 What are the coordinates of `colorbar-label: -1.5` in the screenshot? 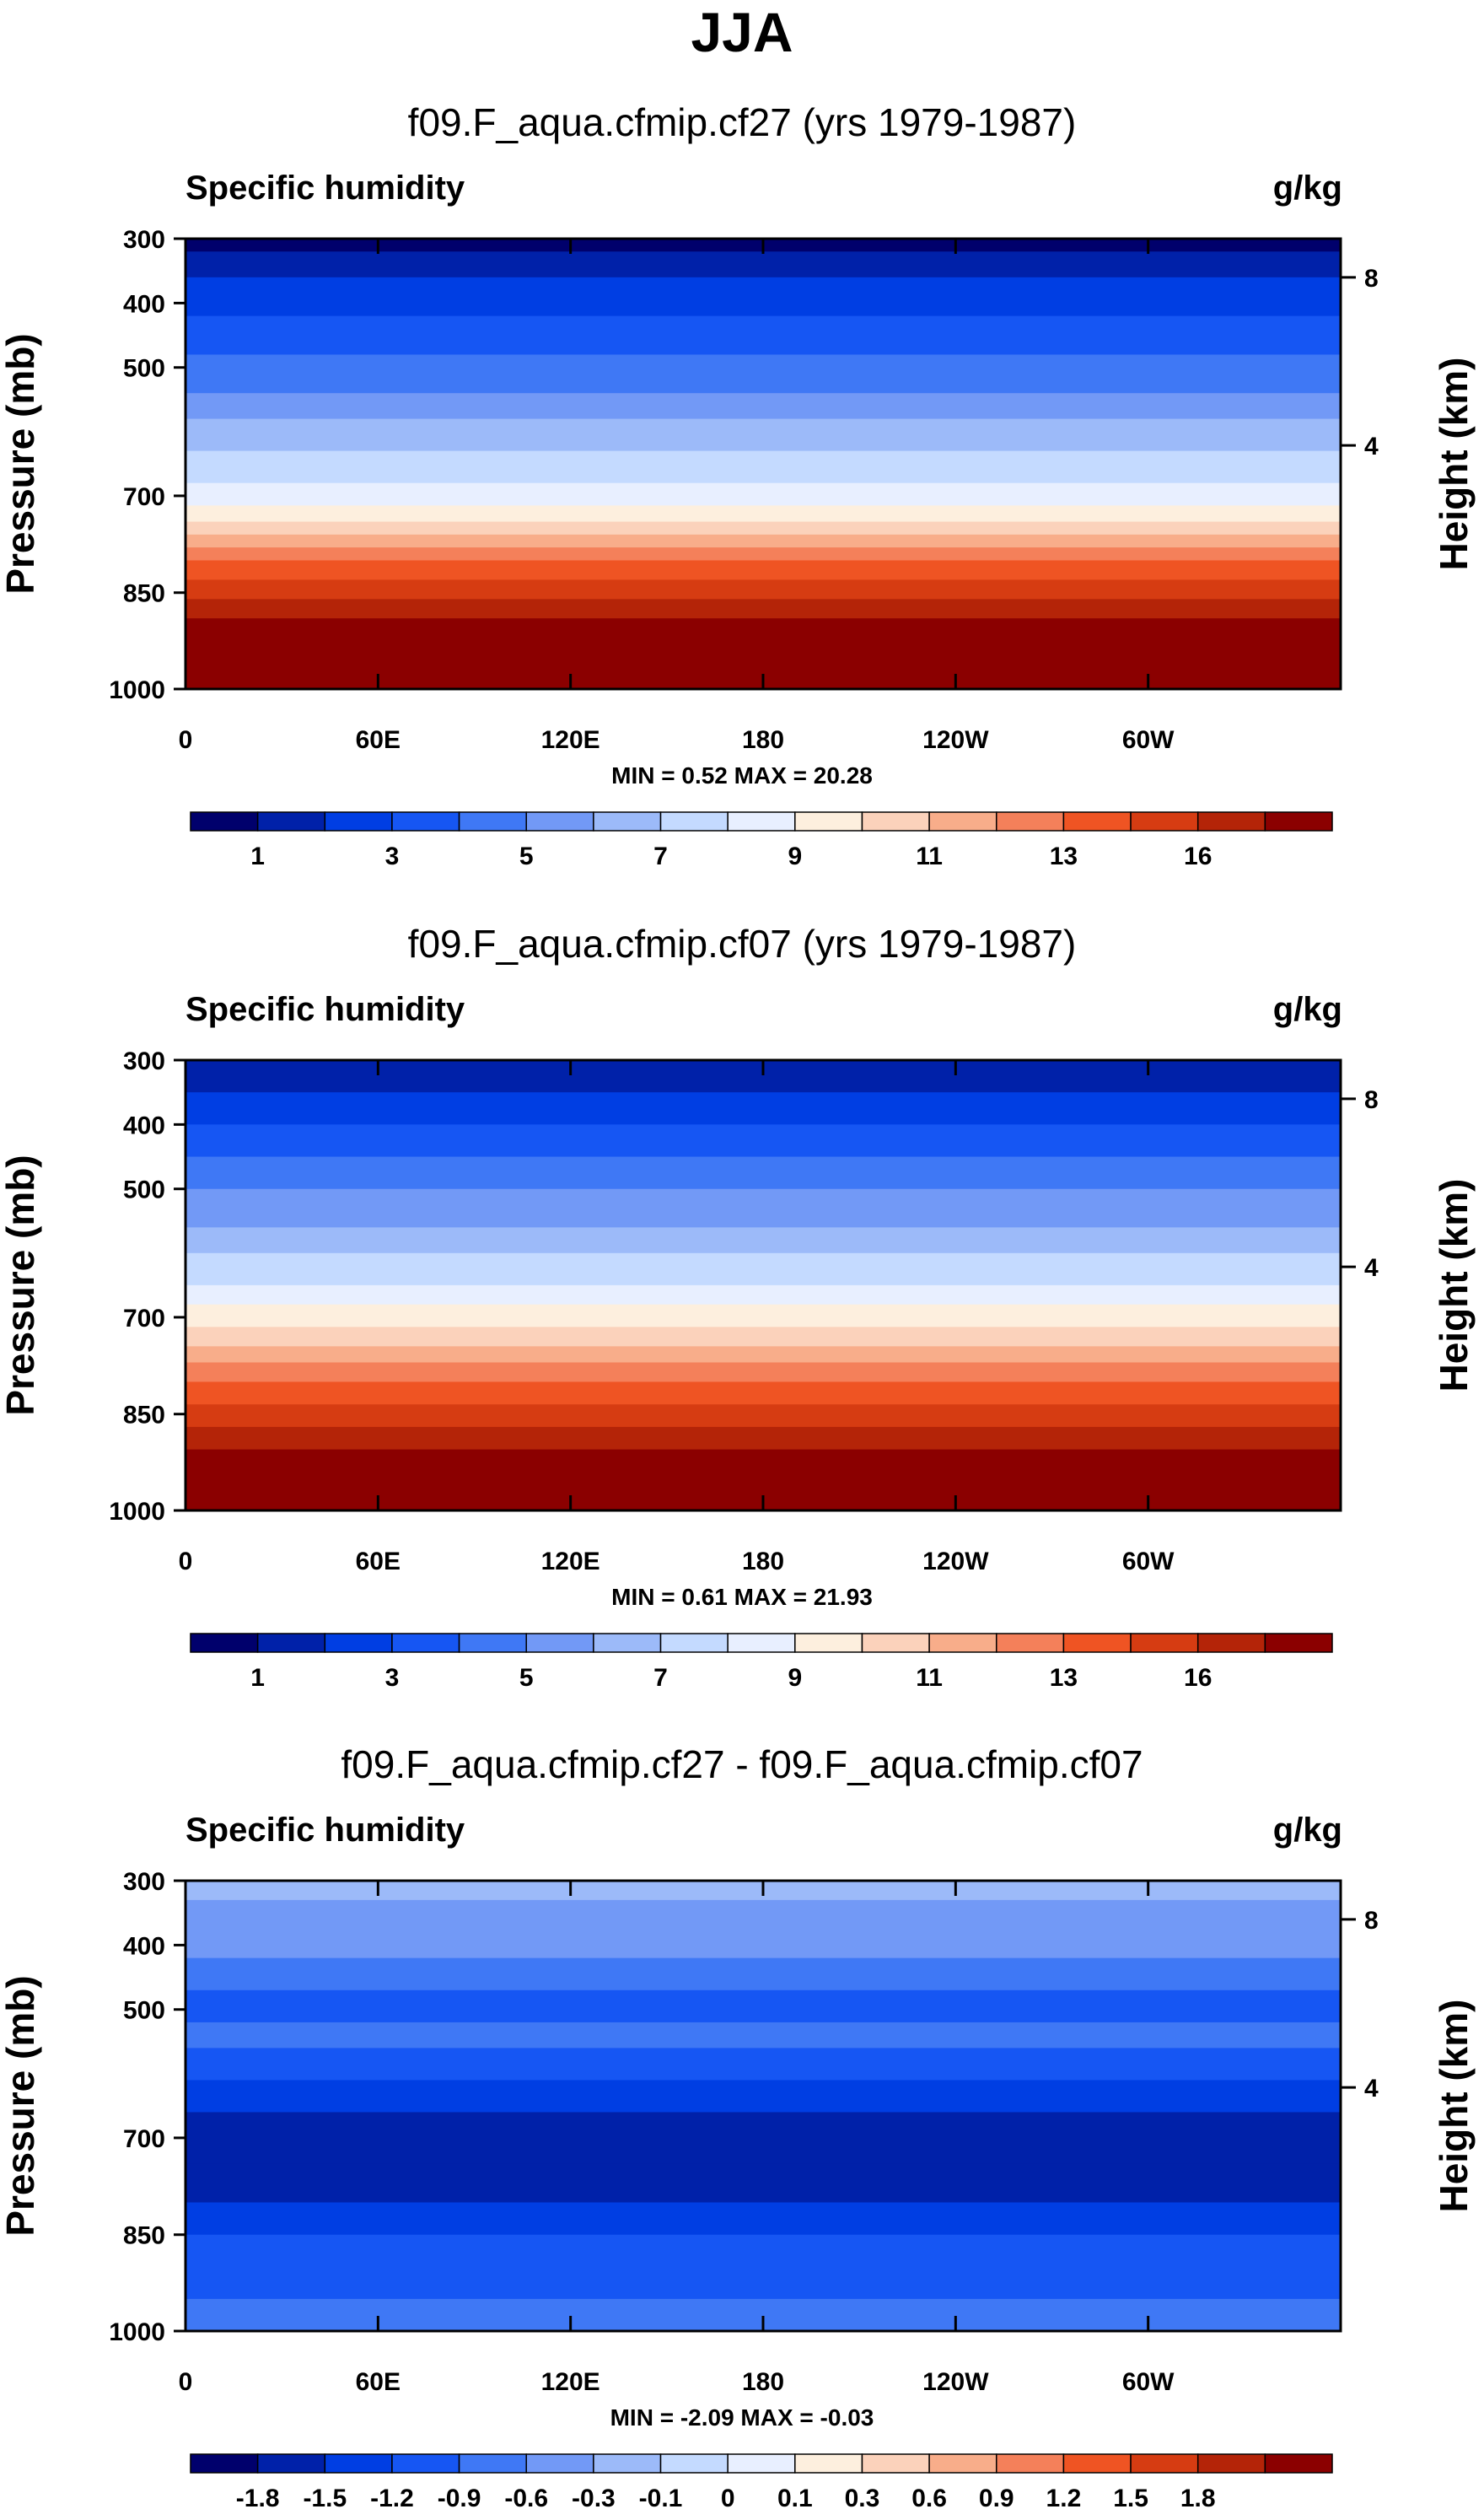 It's located at (325, 2497).